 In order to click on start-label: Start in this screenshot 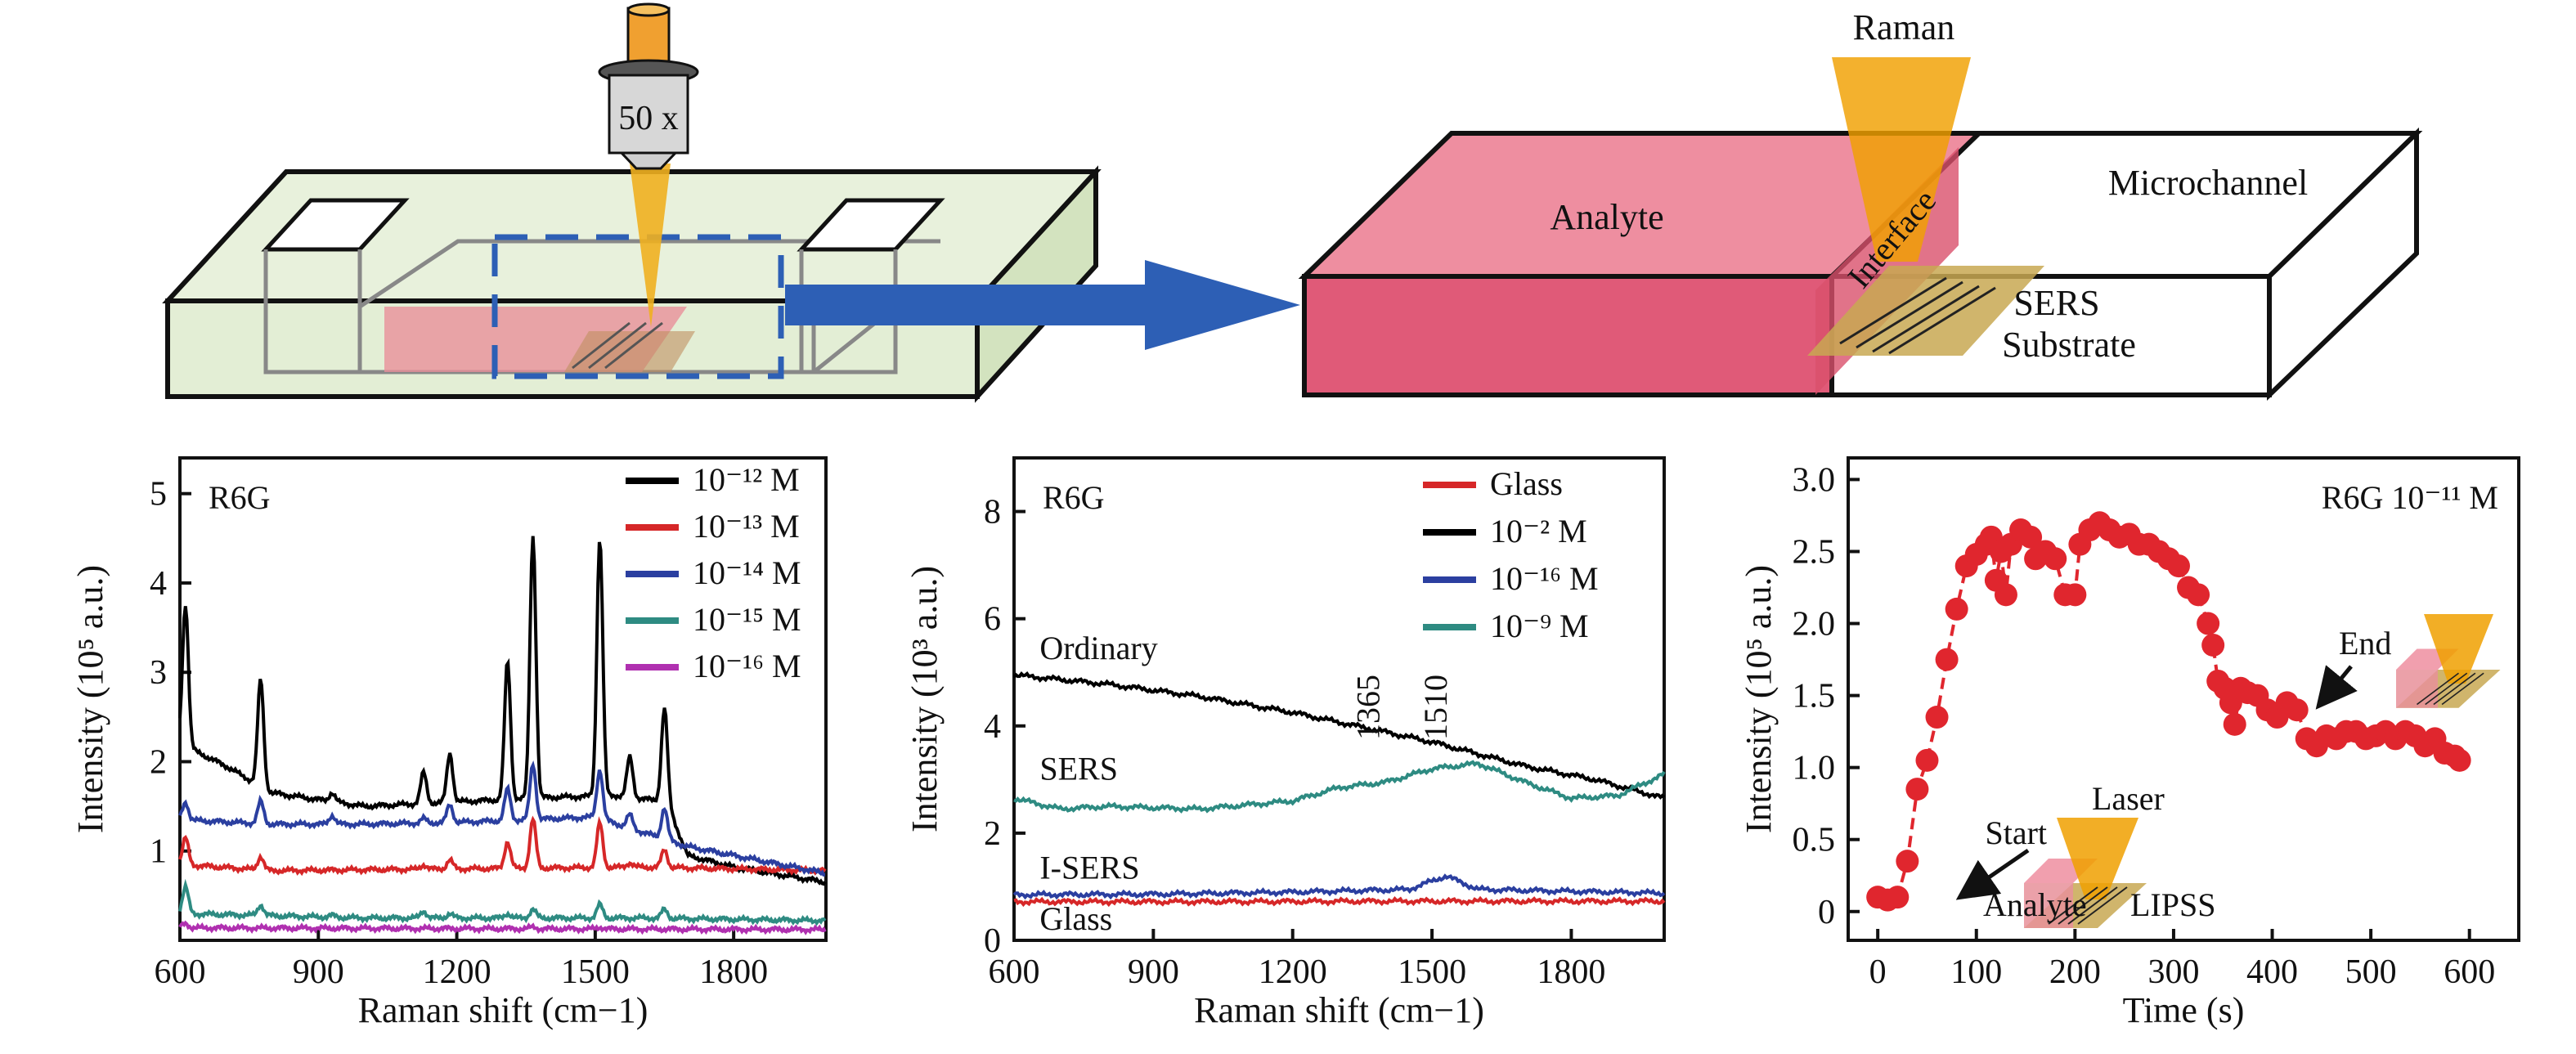, I will do `click(2016, 832)`.